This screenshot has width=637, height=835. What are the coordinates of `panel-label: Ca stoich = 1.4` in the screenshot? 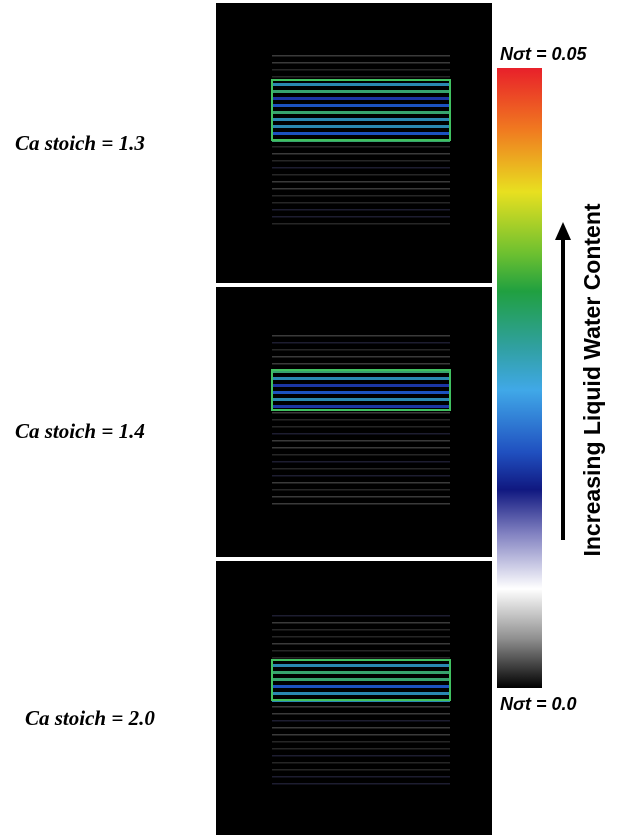 It's located at (80, 431).